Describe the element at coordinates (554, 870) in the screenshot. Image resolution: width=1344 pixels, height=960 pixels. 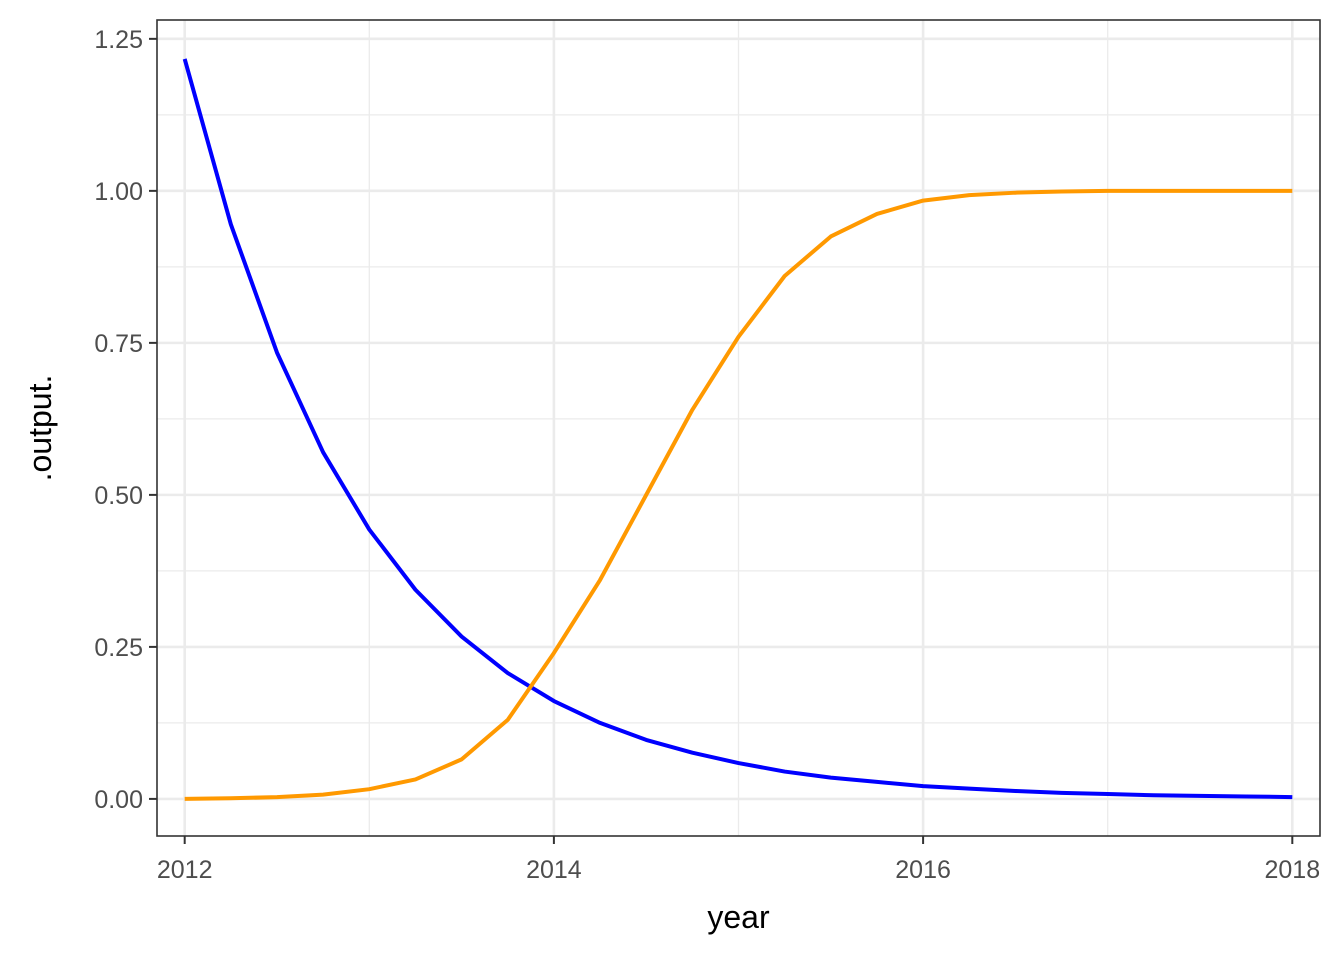
I see `x-tick-label: 2014` at that location.